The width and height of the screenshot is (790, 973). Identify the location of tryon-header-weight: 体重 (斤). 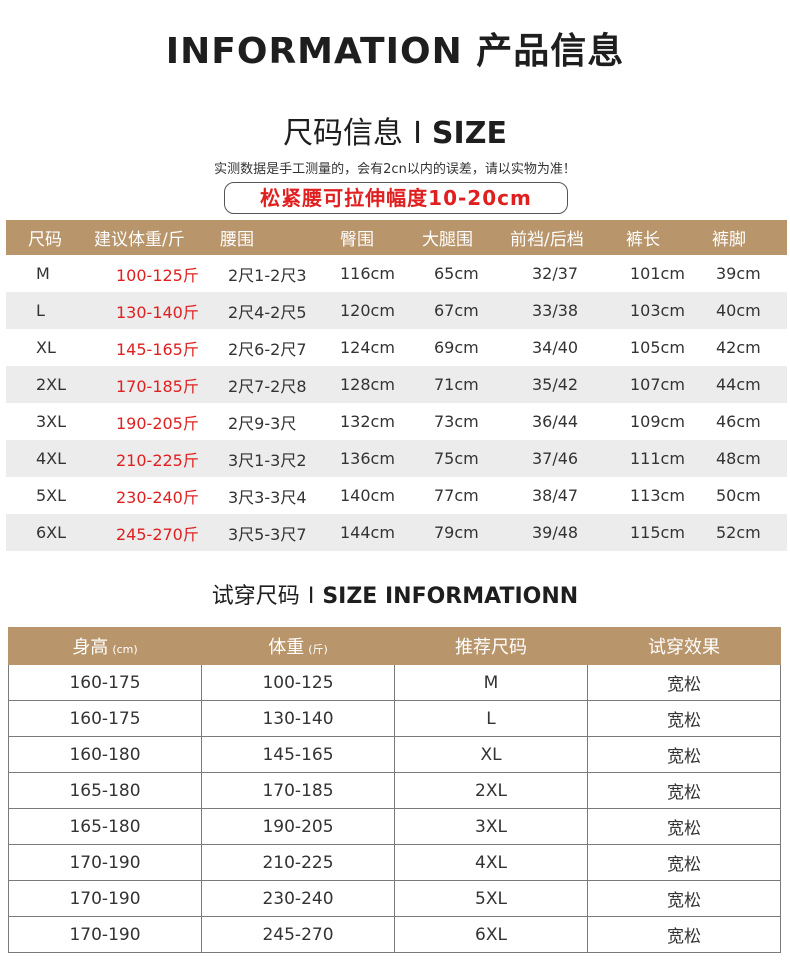
(298, 646).